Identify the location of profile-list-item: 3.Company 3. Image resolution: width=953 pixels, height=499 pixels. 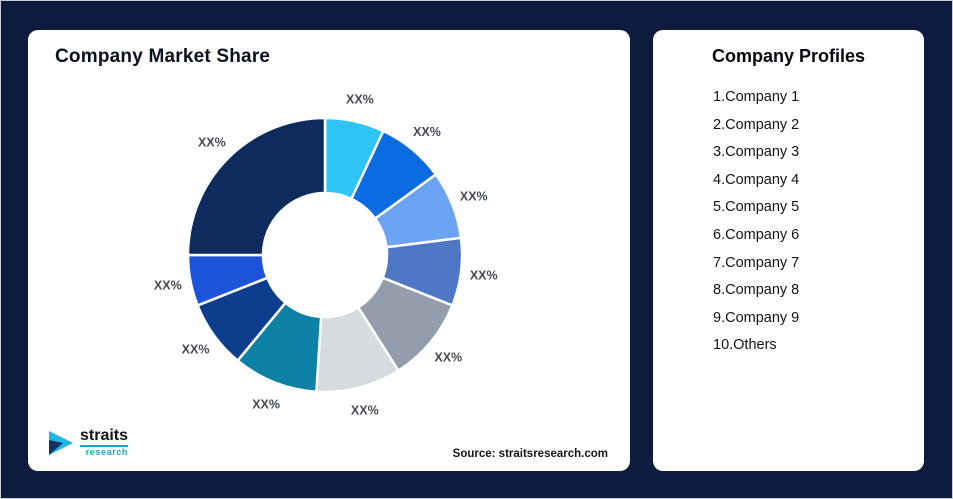
(756, 152).